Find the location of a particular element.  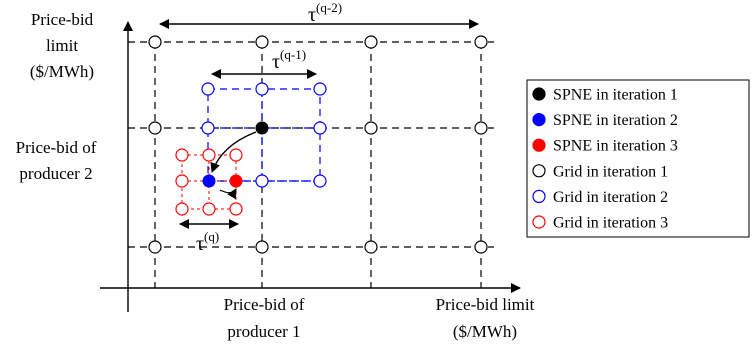

tau-q2-label: τ(q-2) is located at coordinates (325, 13).